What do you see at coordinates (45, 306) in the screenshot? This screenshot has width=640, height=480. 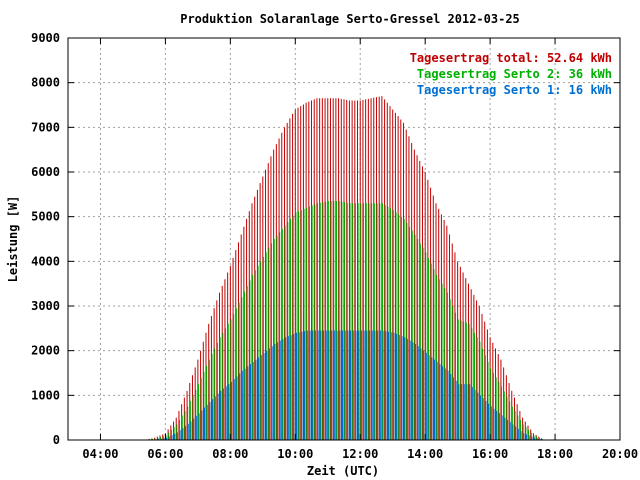 I see `y-tick-label: 3000` at bounding box center [45, 306].